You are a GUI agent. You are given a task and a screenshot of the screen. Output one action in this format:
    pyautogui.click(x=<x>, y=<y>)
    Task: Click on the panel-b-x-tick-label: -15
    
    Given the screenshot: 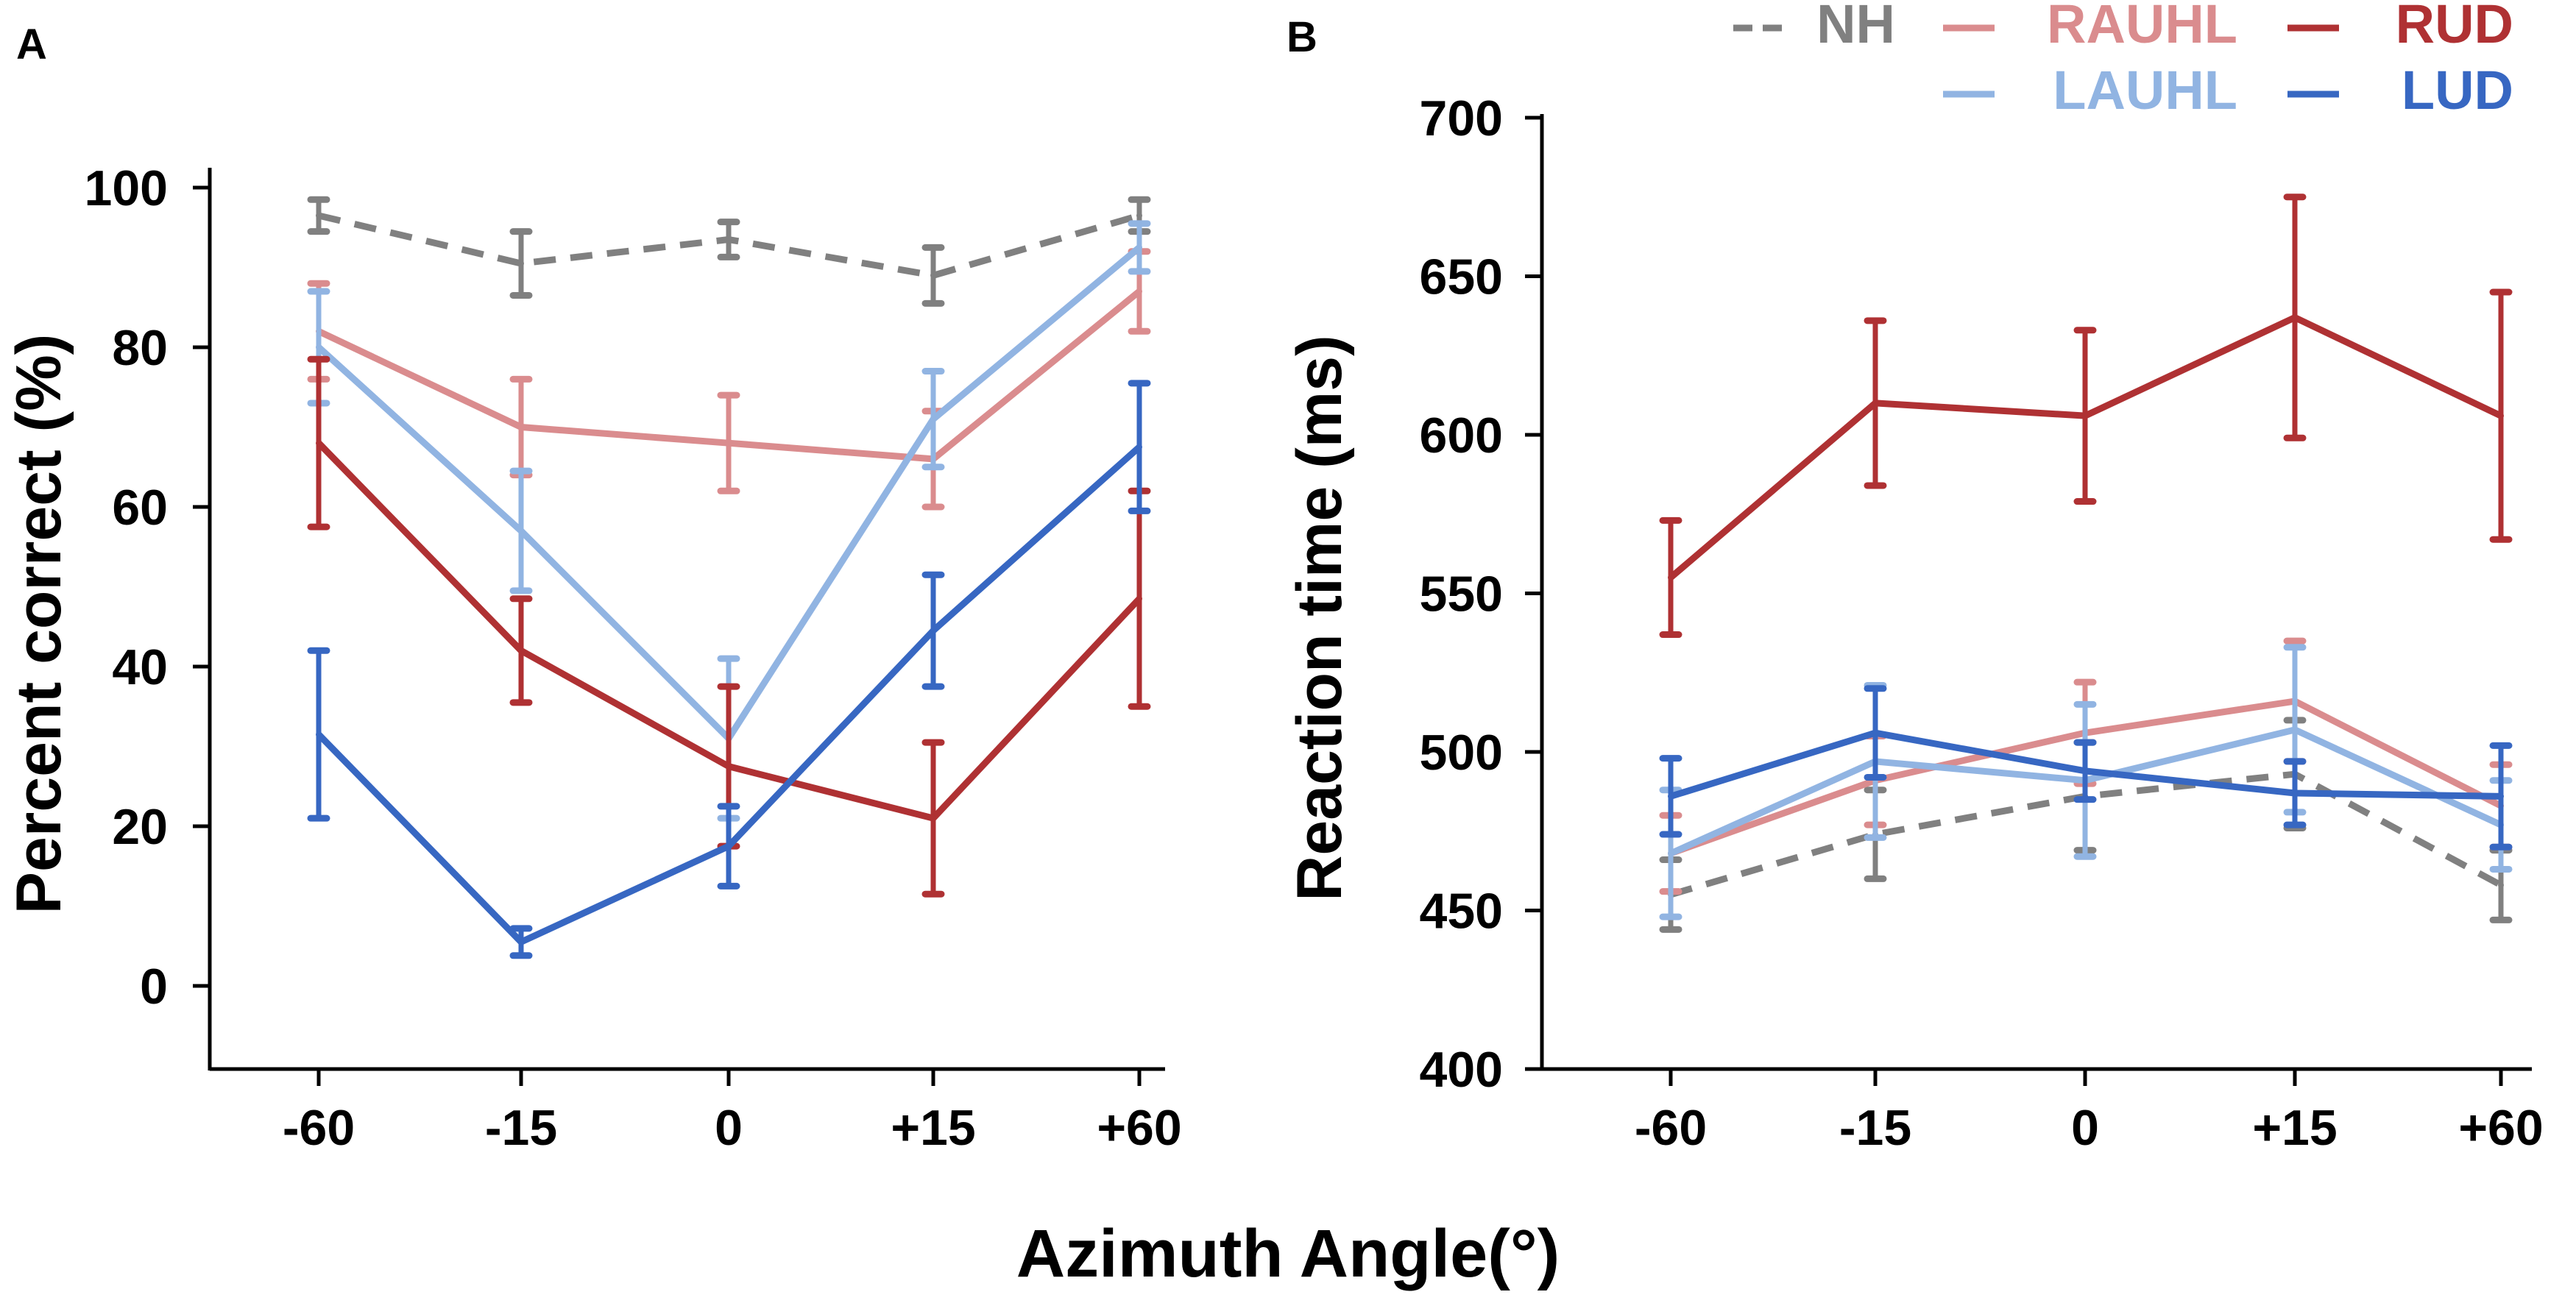 What is the action you would take?
    pyautogui.click(x=1875, y=1128)
    